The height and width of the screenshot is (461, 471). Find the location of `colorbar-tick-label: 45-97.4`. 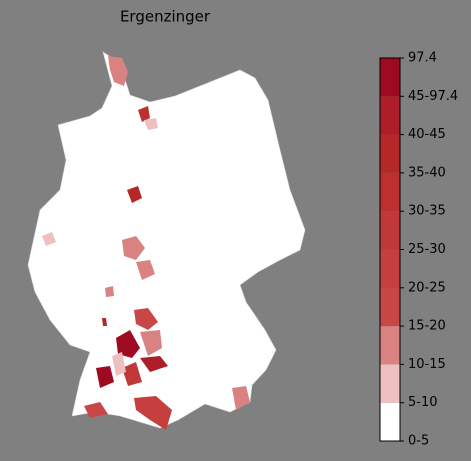

colorbar-tick-label: 45-97.4 is located at coordinates (433, 96).